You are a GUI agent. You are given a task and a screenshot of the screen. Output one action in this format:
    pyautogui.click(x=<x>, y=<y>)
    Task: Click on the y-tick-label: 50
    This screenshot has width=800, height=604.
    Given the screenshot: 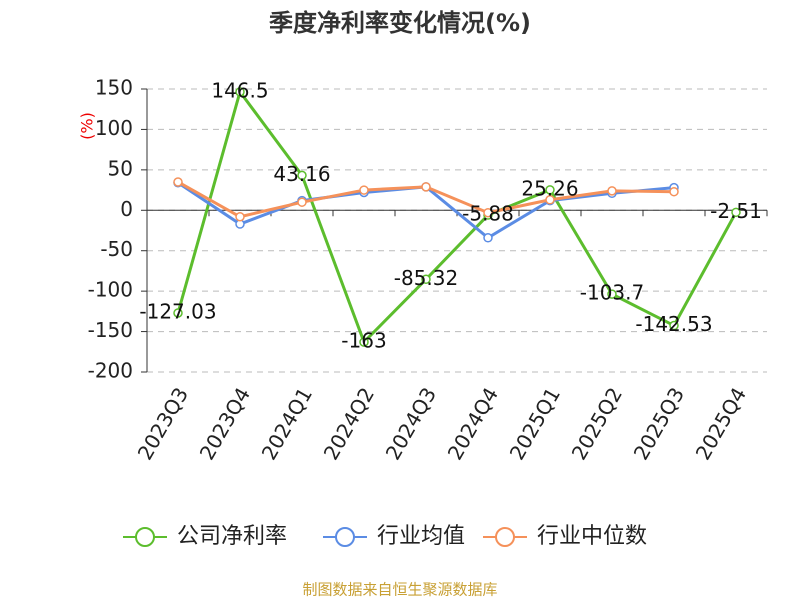 What is the action you would take?
    pyautogui.click(x=120, y=168)
    